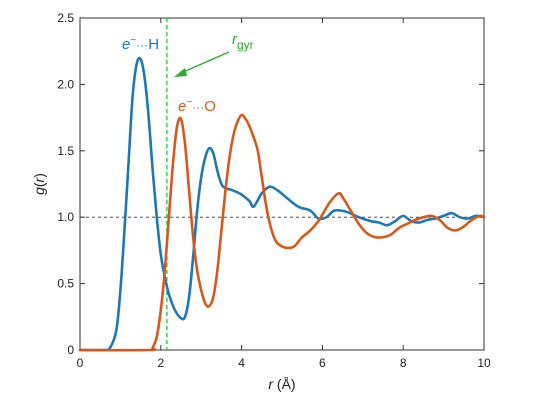 This screenshot has width=533, height=400. What do you see at coordinates (140, 44) in the screenshot?
I see `eh-annotation: e−···H` at bounding box center [140, 44].